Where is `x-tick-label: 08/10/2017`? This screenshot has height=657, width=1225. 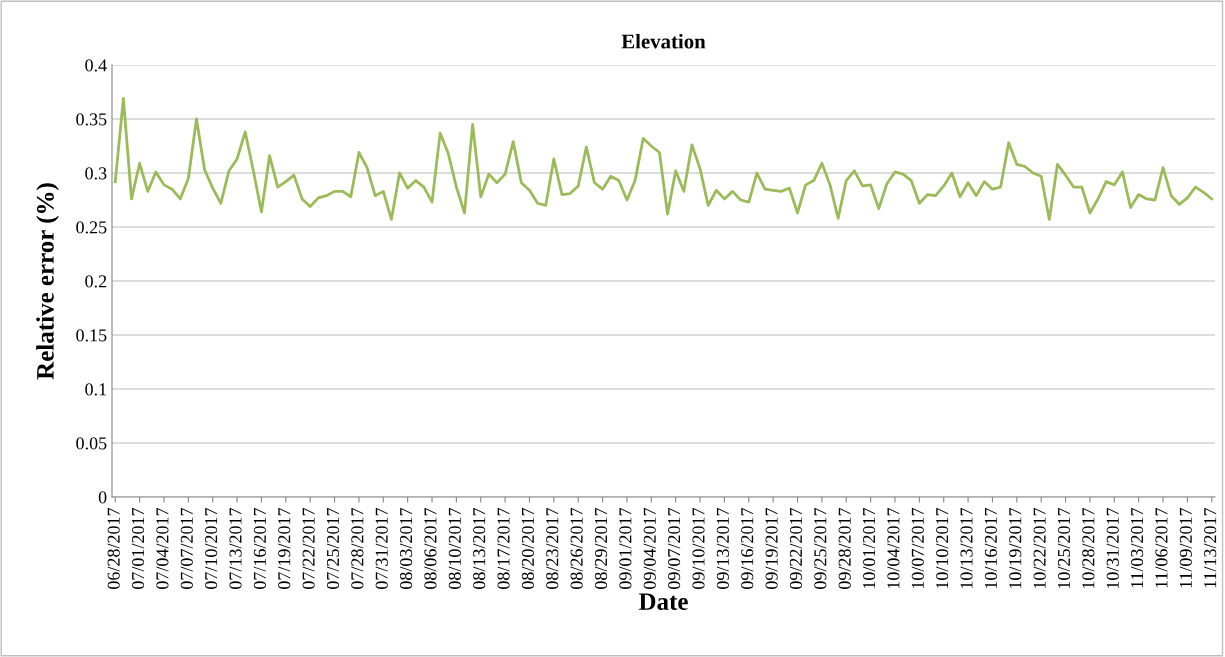 x-tick-label: 08/10/2017 is located at coordinates (454, 548).